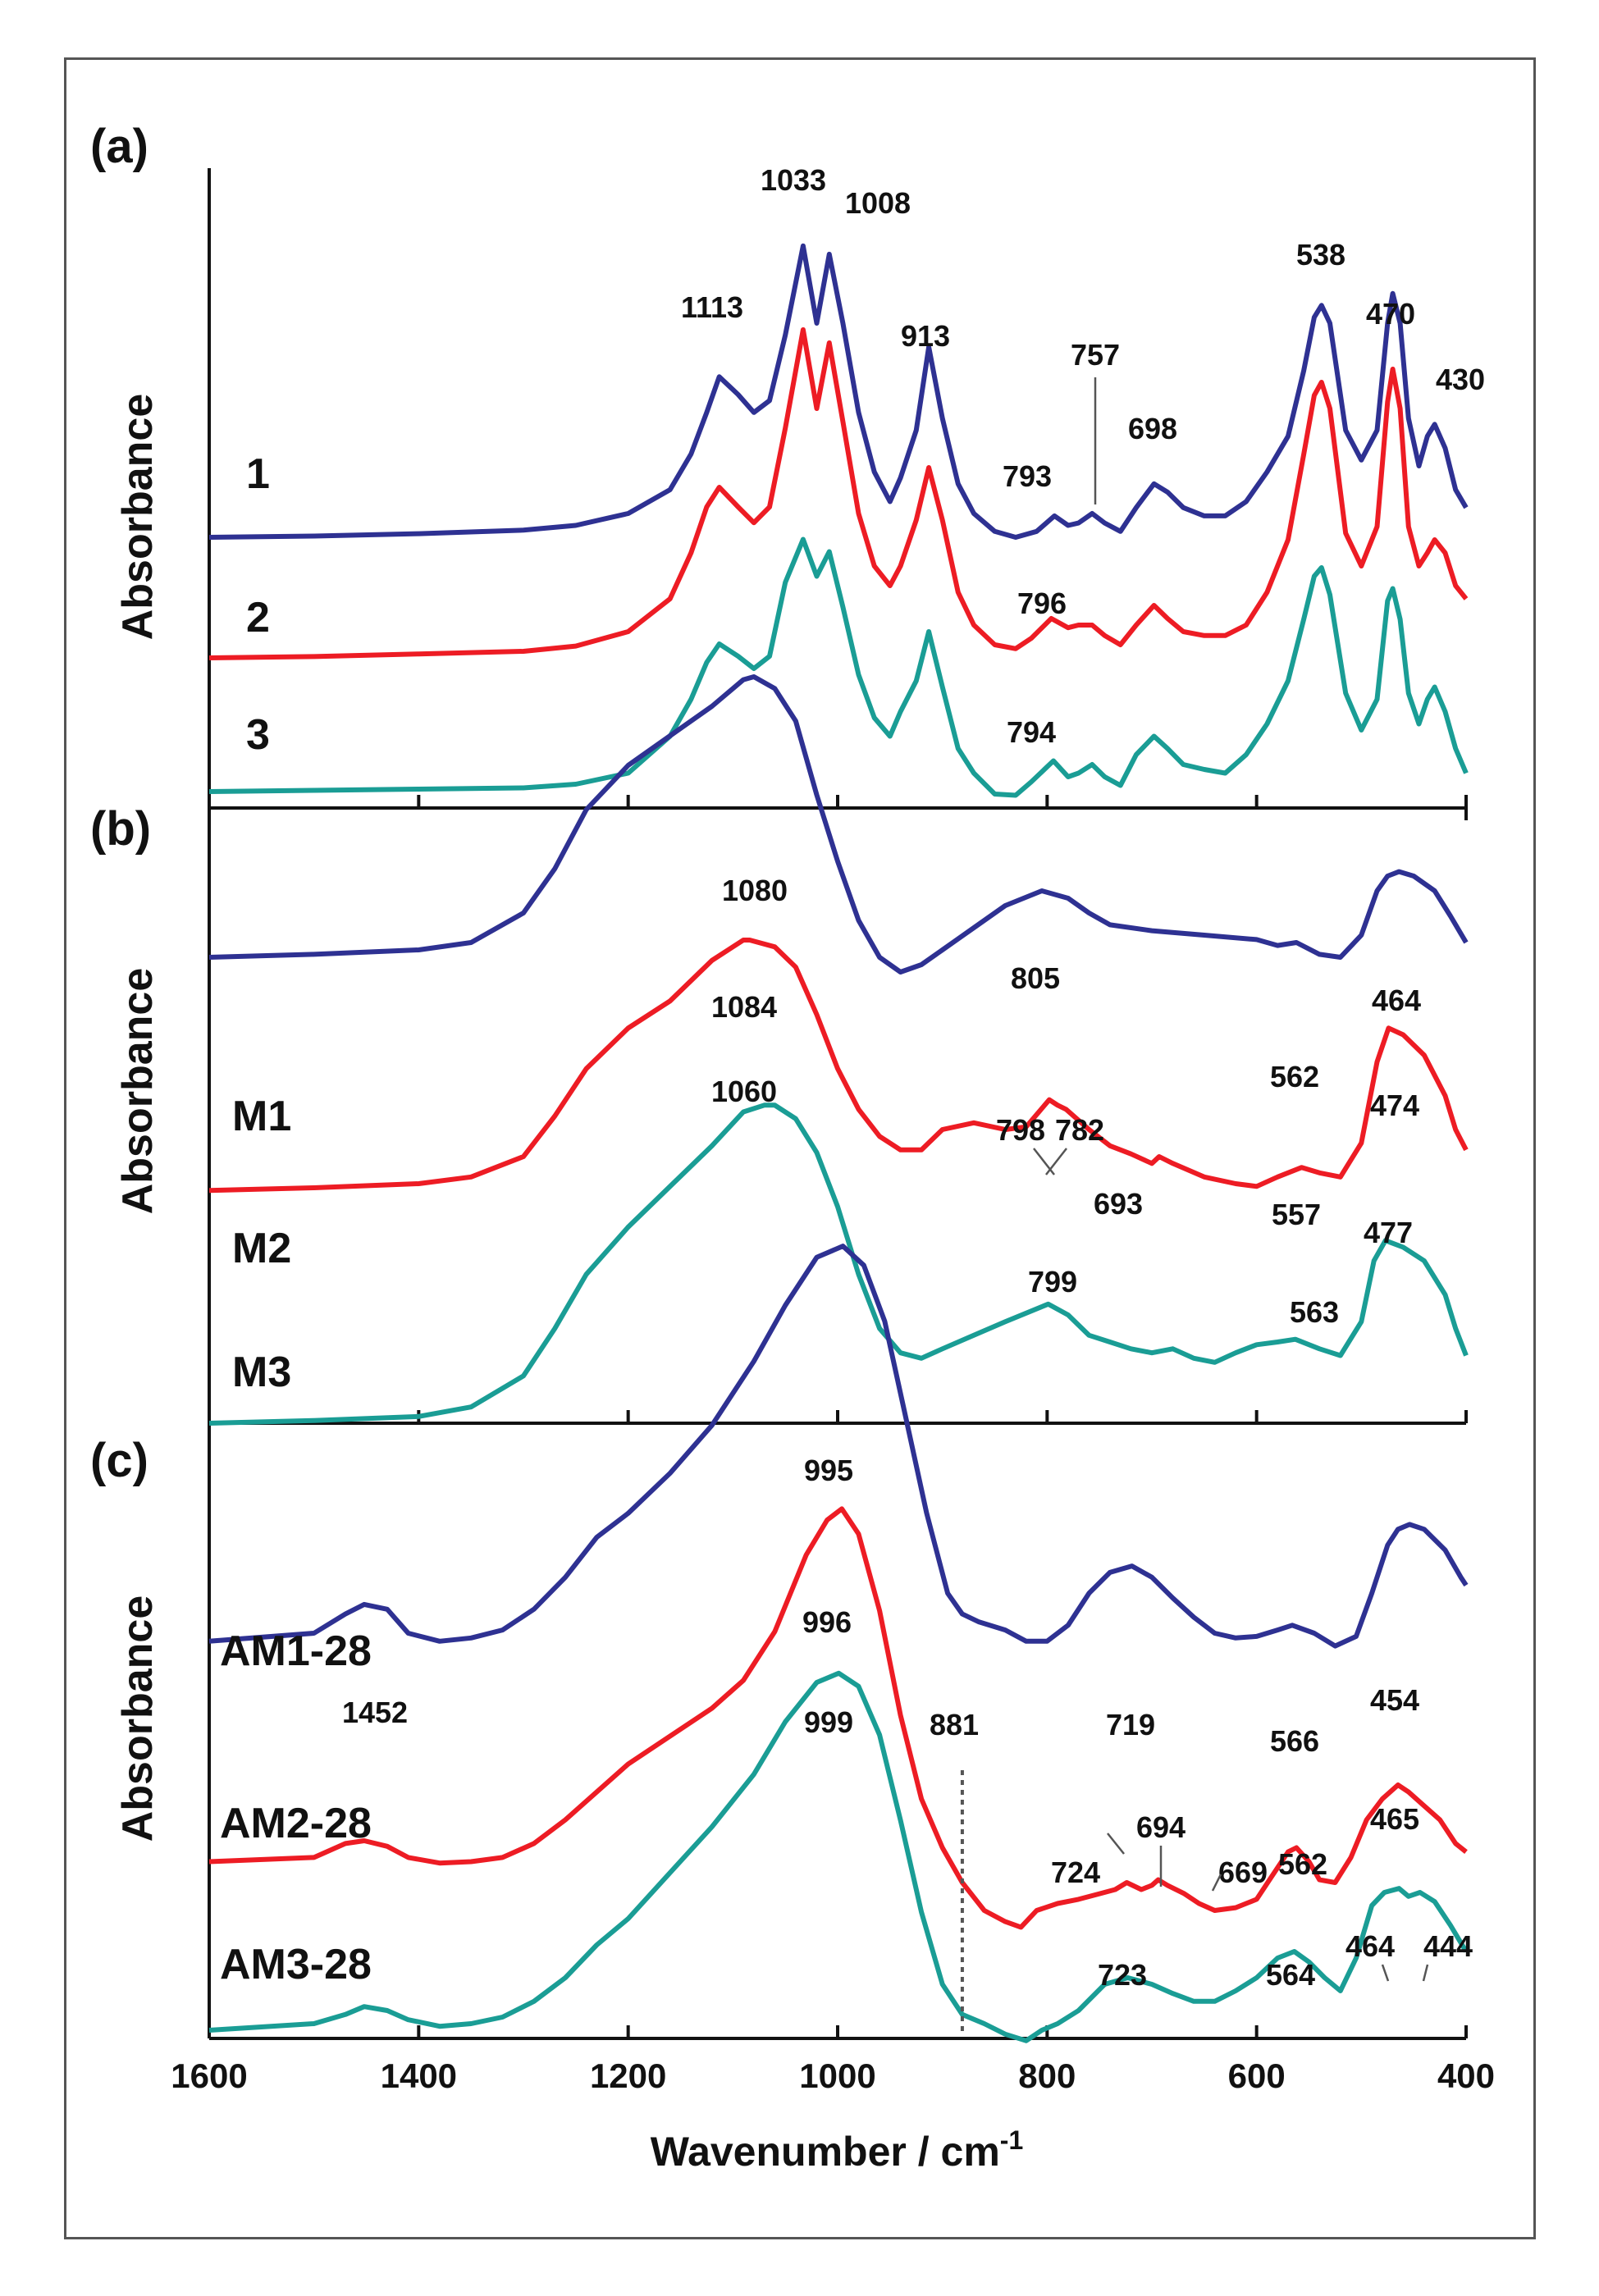  What do you see at coordinates (1390, 314) in the screenshot?
I see `peak-label-0-470: 470` at bounding box center [1390, 314].